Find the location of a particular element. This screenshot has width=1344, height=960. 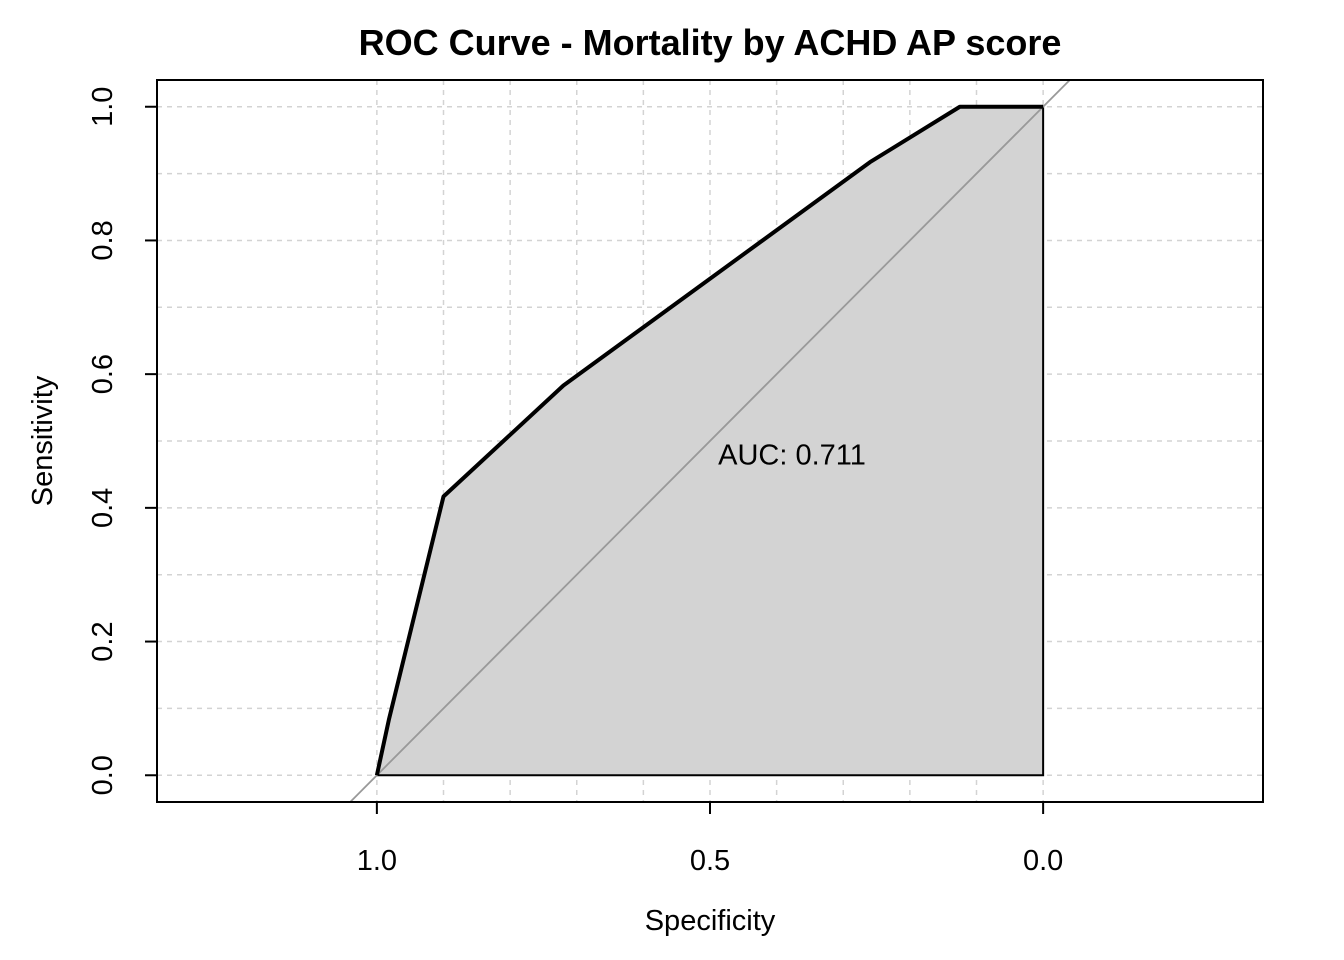

y-tick-label: 0.0 is located at coordinates (103, 775).